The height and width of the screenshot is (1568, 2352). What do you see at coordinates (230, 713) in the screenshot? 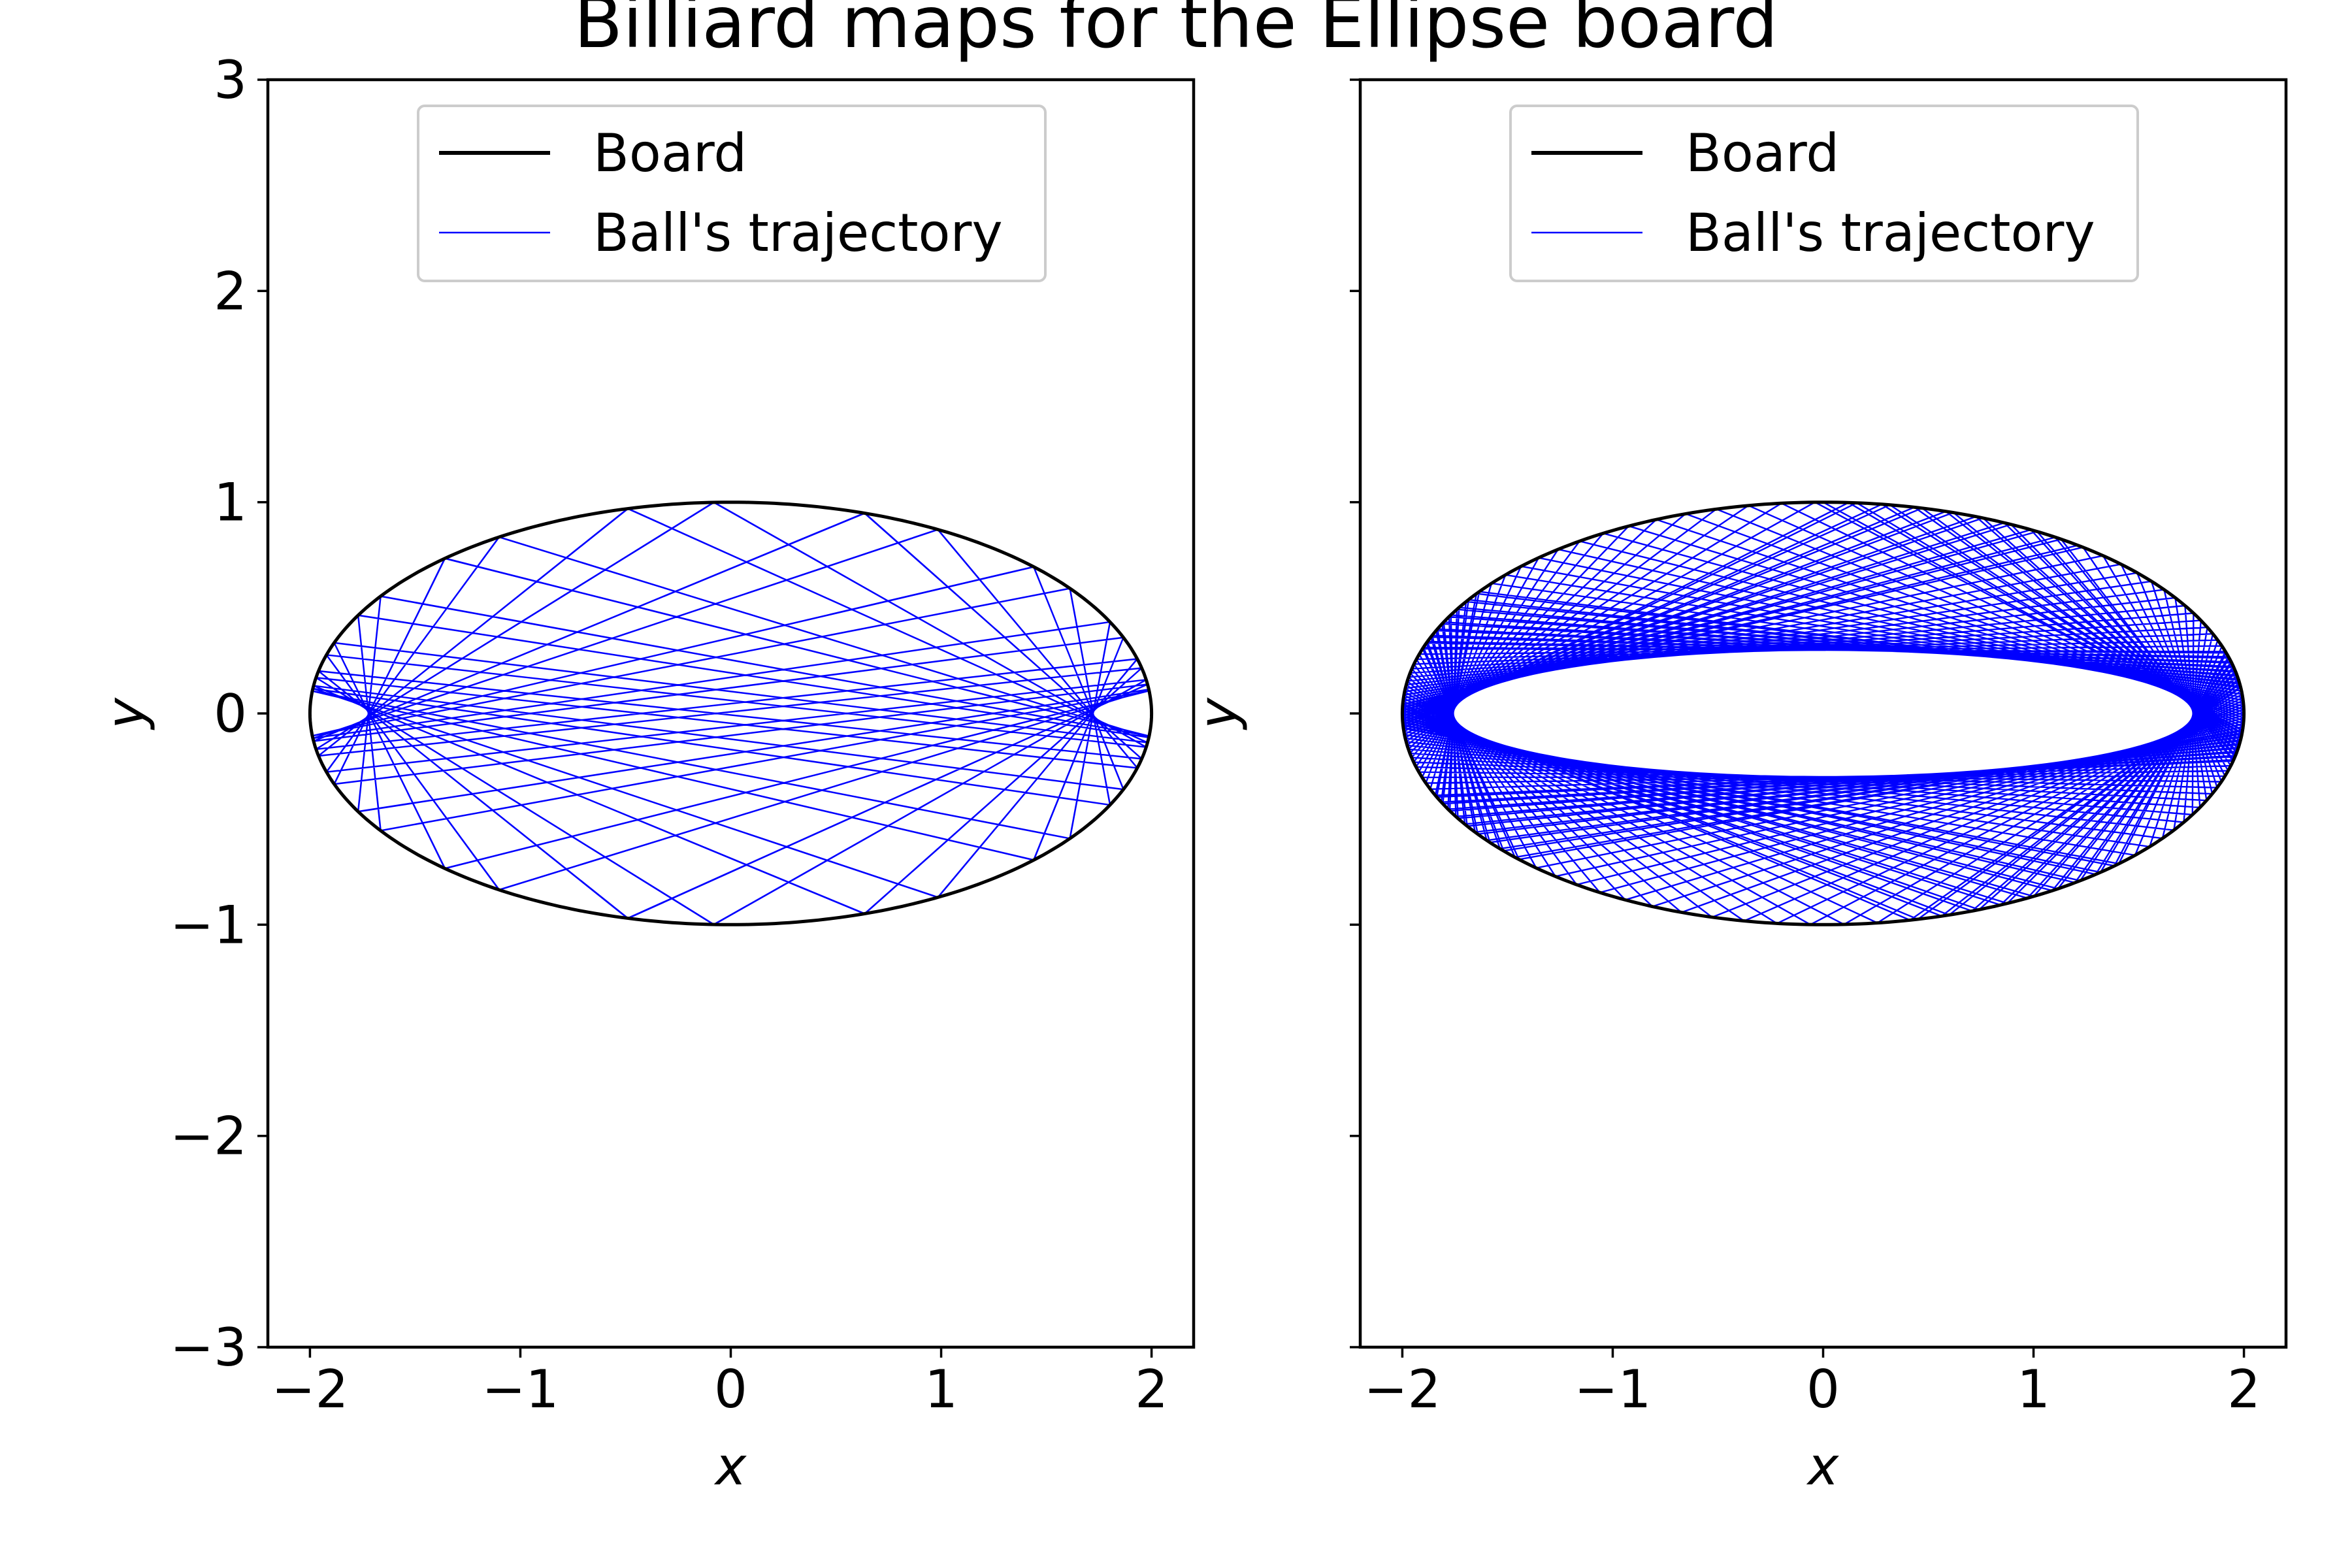
I see `y-tick-label: 0` at bounding box center [230, 713].